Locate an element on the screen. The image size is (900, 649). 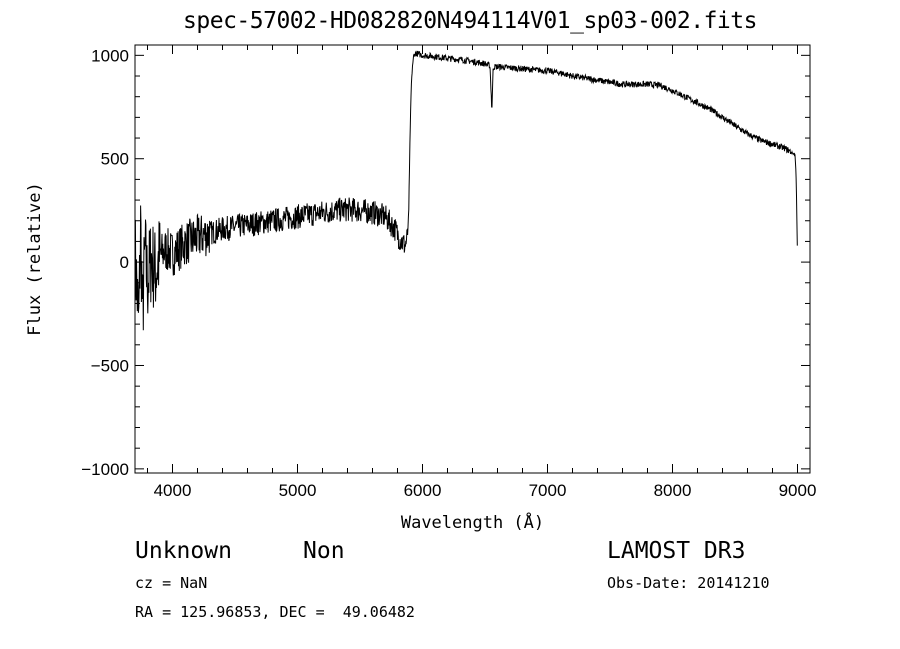
object-subclass: Non is located at coordinates (324, 551).